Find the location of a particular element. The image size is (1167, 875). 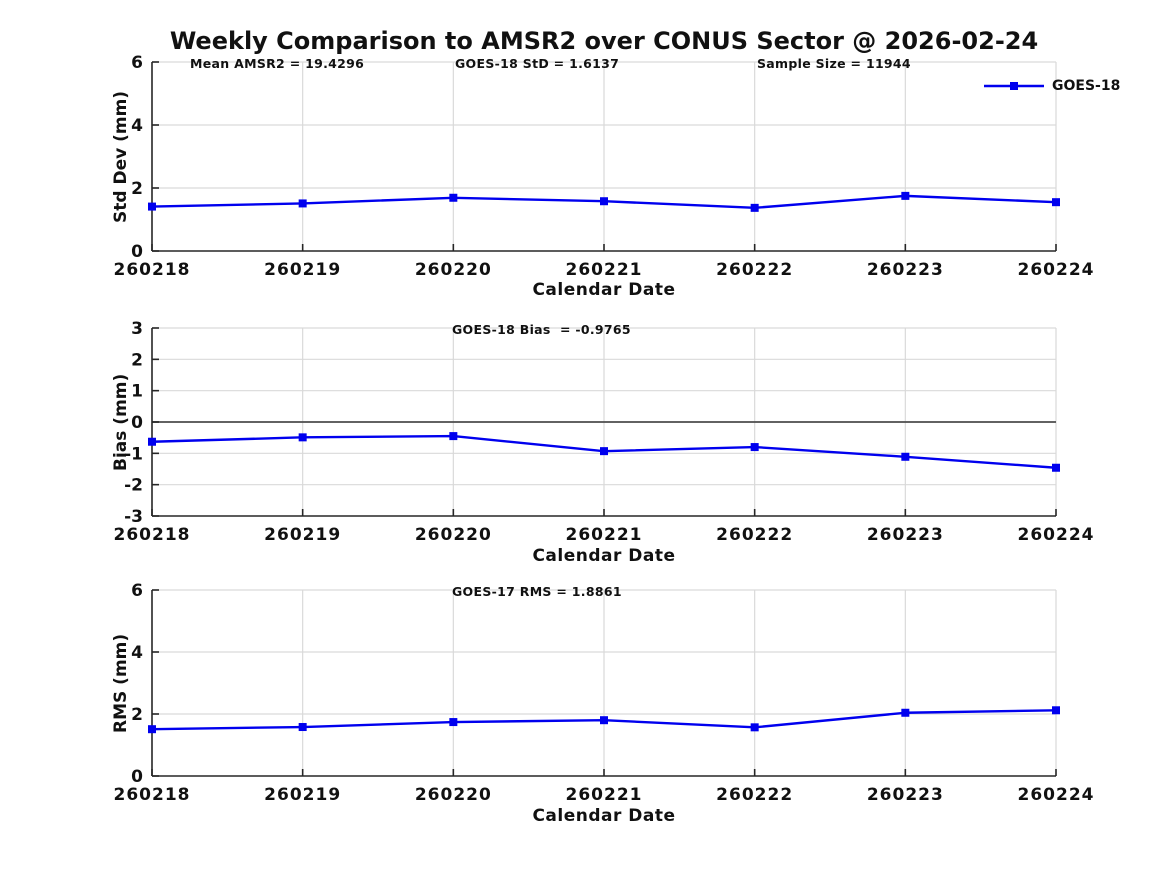

annotation-goes17-rms: GOES-17 RMS = 1.8861 is located at coordinates (537, 591).